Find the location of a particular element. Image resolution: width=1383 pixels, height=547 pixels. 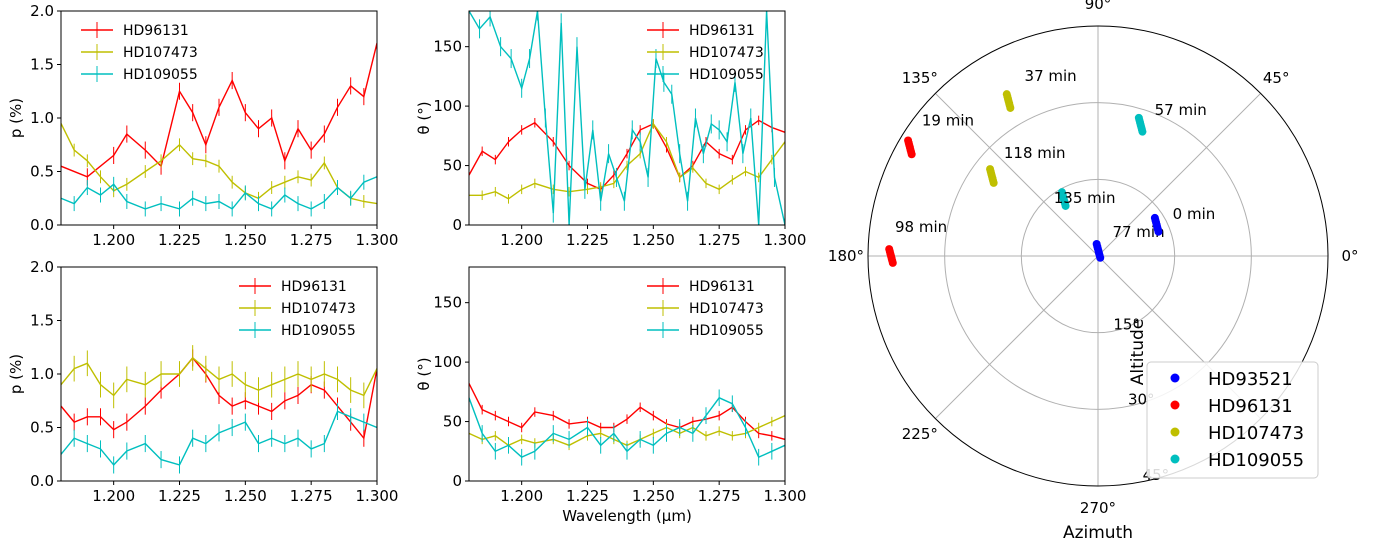

point-label: 77 min is located at coordinates (1138, 232).